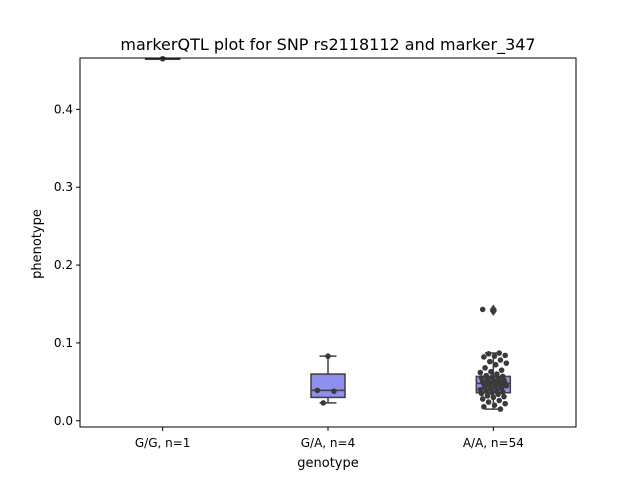  Describe the element at coordinates (328, 386) in the screenshot. I see `box-iqr` at that location.